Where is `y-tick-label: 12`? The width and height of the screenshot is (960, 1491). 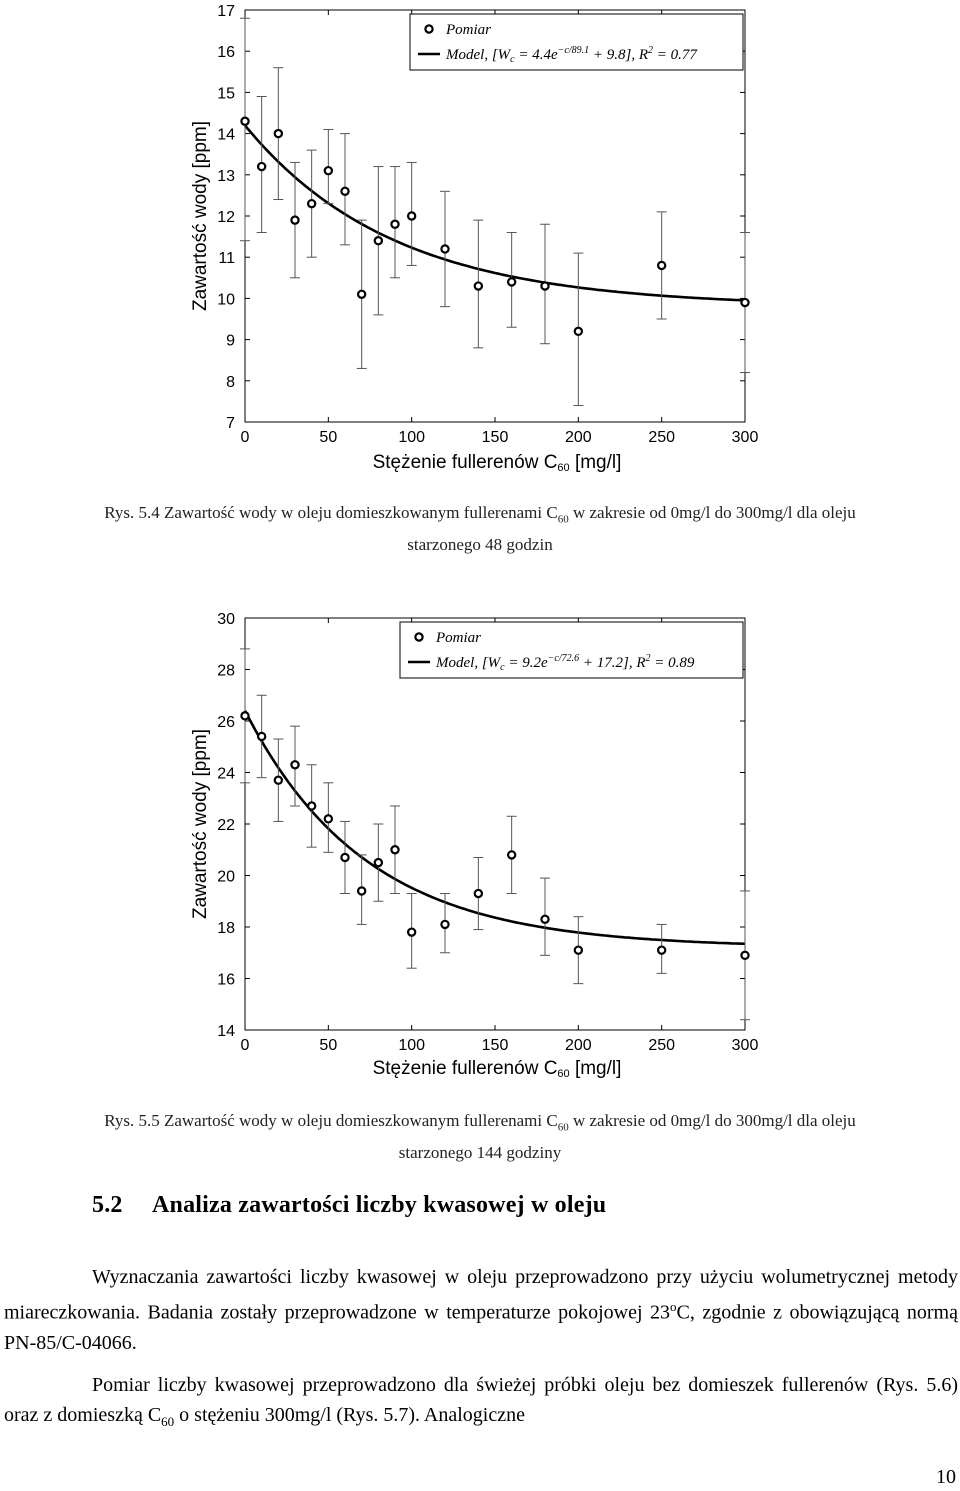 y-tick-label: 12 is located at coordinates (226, 217).